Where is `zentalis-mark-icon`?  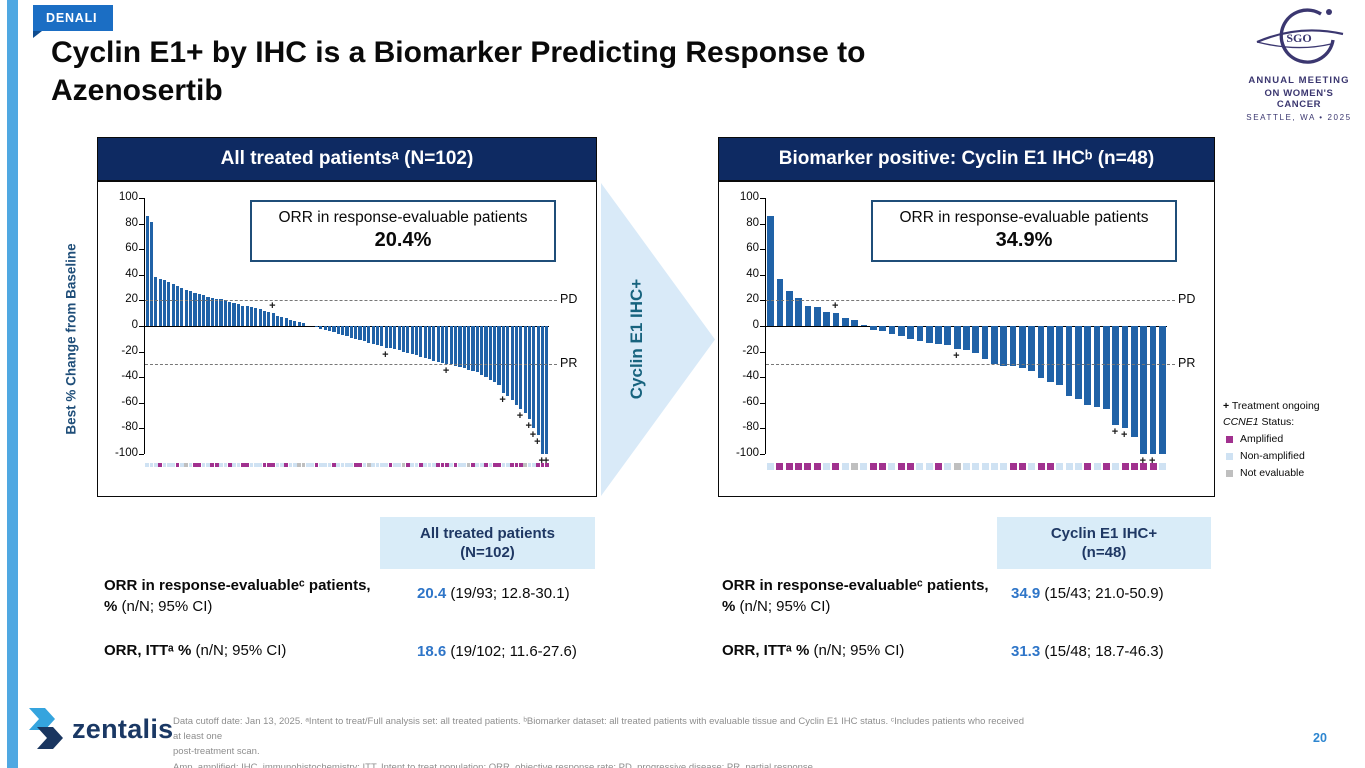 zentalis-mark-icon is located at coordinates (46, 728).